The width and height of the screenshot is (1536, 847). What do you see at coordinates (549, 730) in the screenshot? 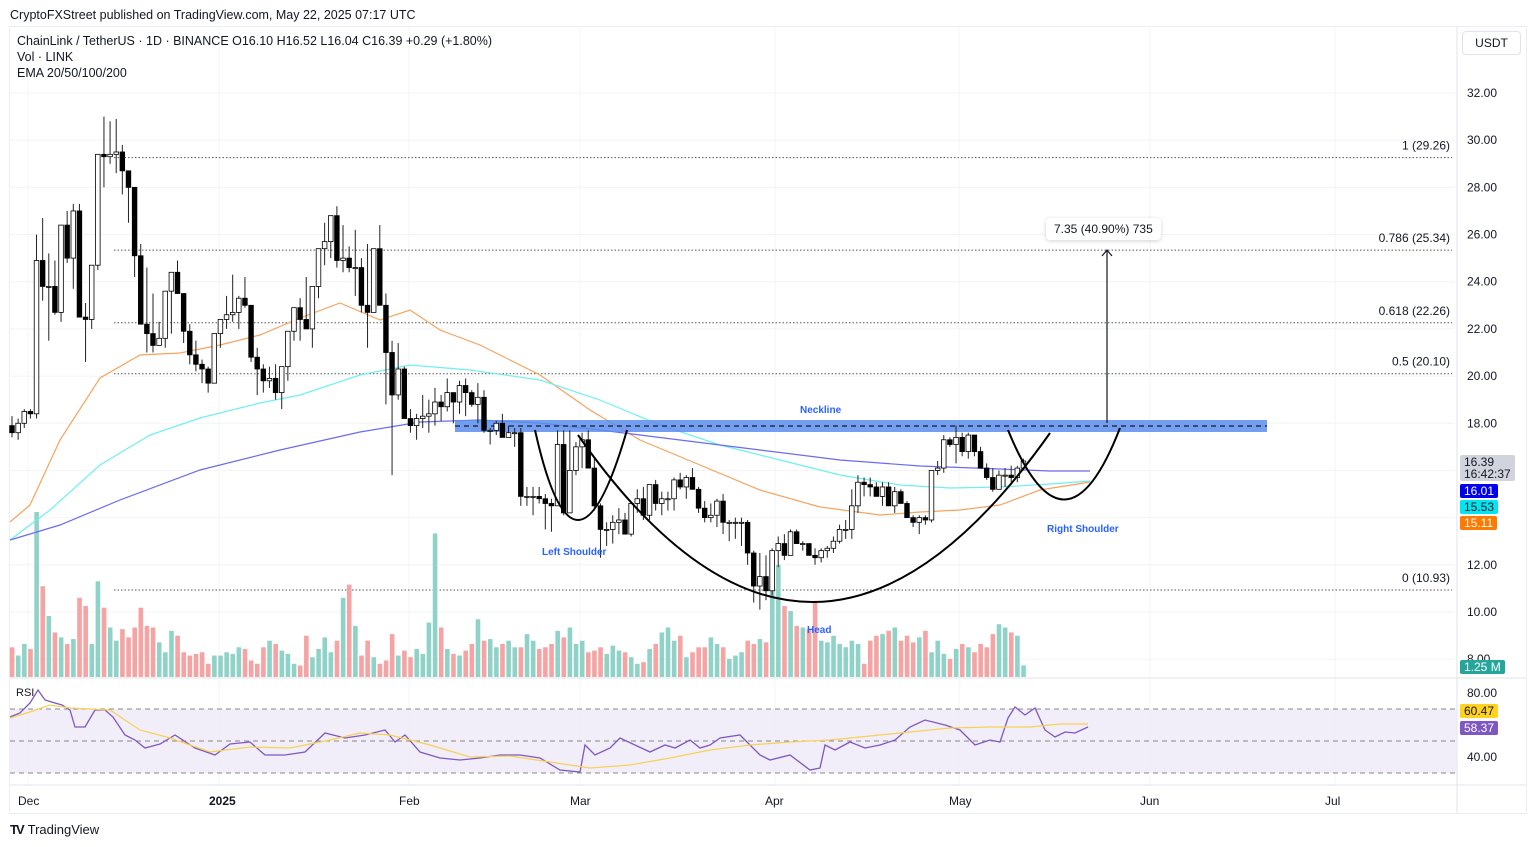
I see `rsi-line` at bounding box center [549, 730].